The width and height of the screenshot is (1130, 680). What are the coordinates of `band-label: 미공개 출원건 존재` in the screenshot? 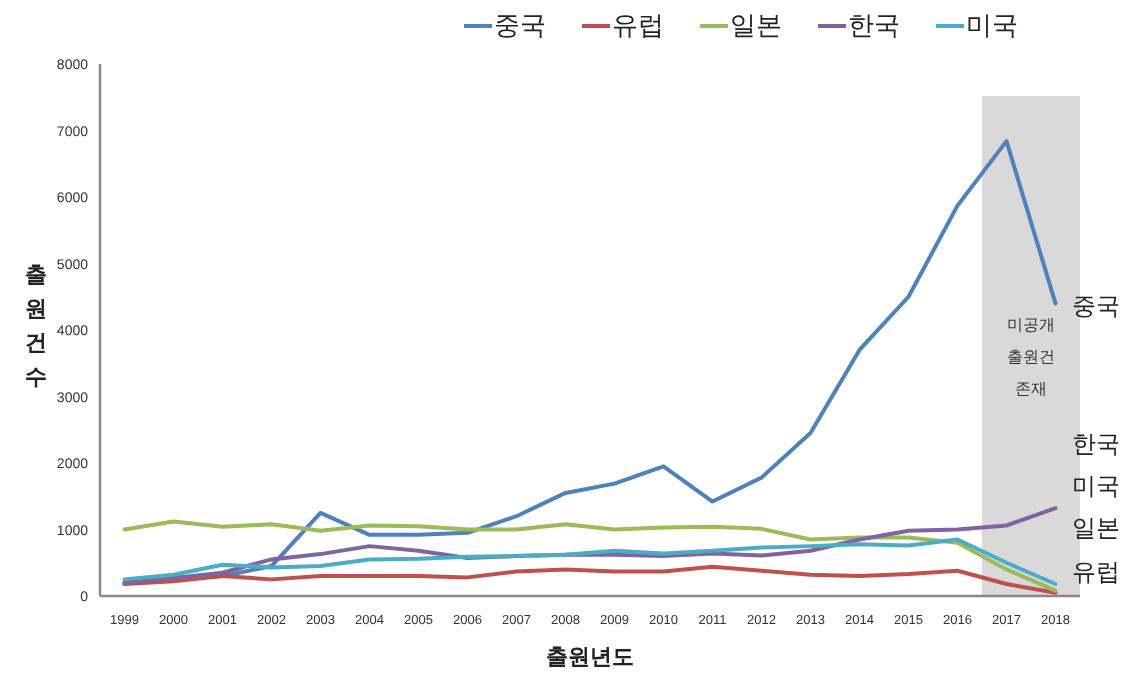 It's located at (1031, 357).